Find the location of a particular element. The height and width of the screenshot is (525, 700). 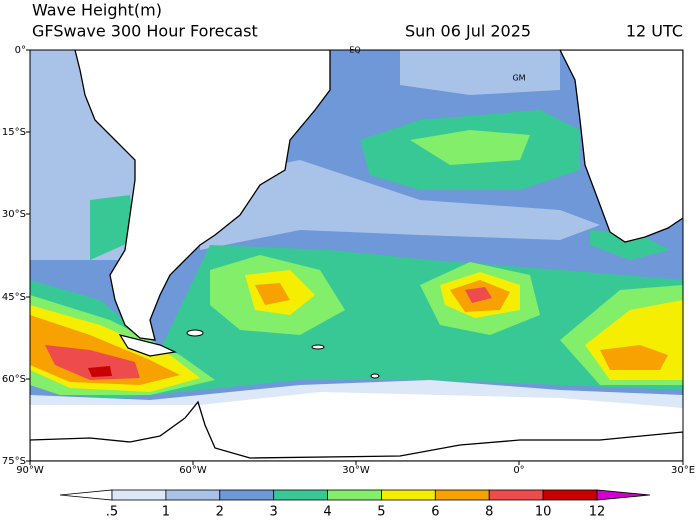

lon-label: 90°W is located at coordinates (30, 470).